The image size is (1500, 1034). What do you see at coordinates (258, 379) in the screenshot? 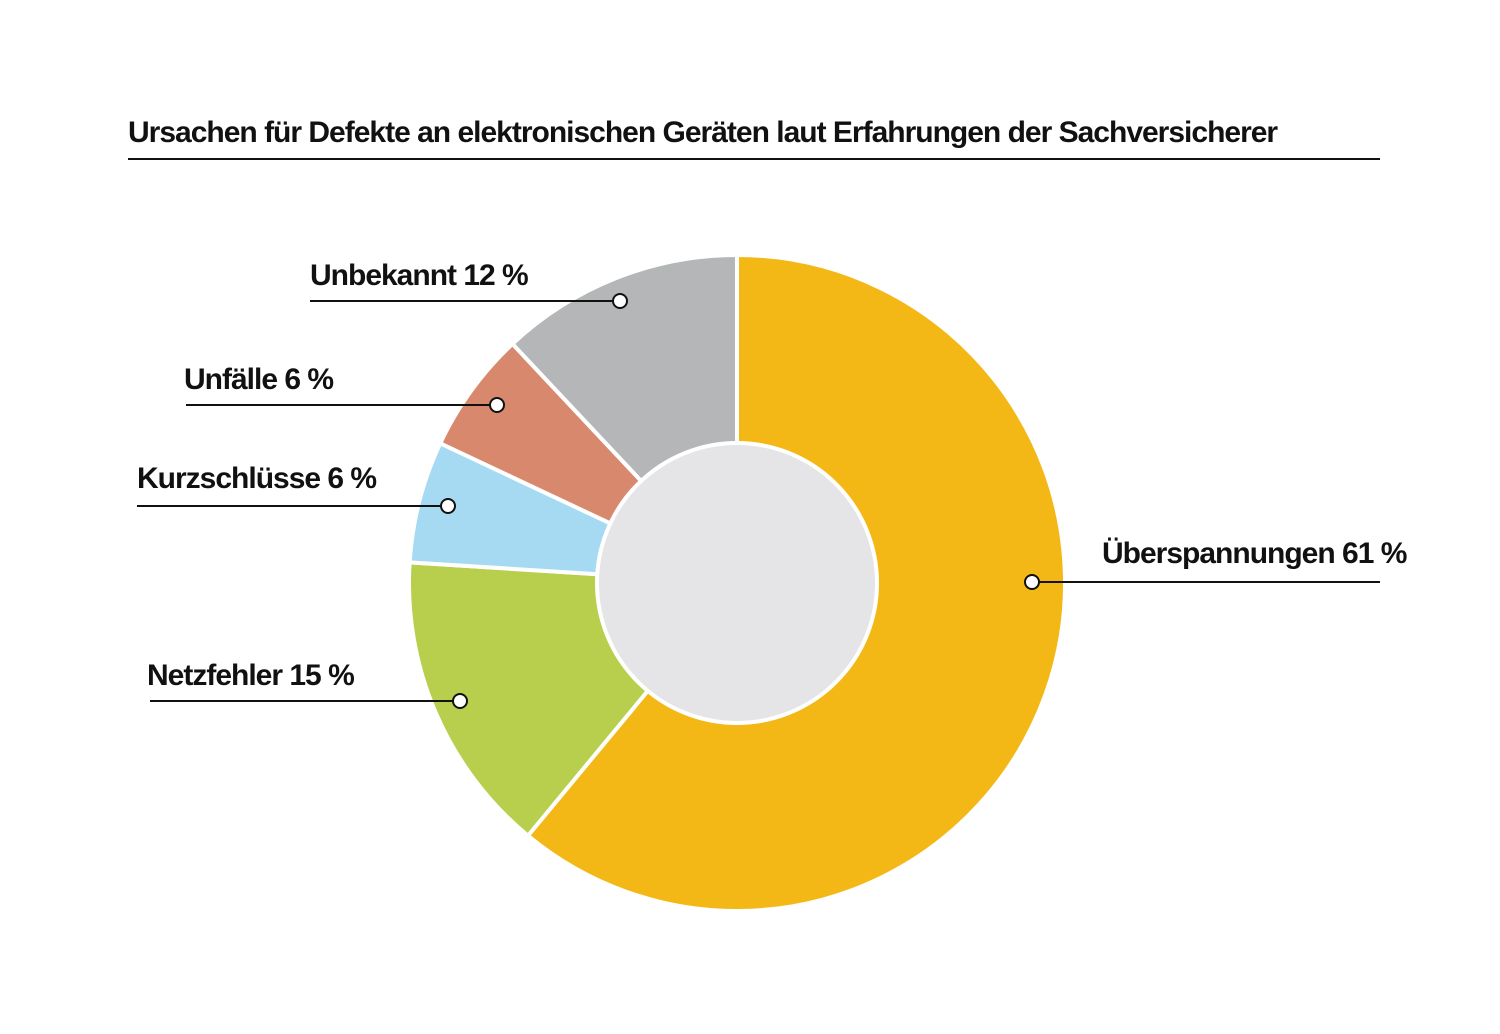
I see `slice-label: Unfälle 6 %` at bounding box center [258, 379].